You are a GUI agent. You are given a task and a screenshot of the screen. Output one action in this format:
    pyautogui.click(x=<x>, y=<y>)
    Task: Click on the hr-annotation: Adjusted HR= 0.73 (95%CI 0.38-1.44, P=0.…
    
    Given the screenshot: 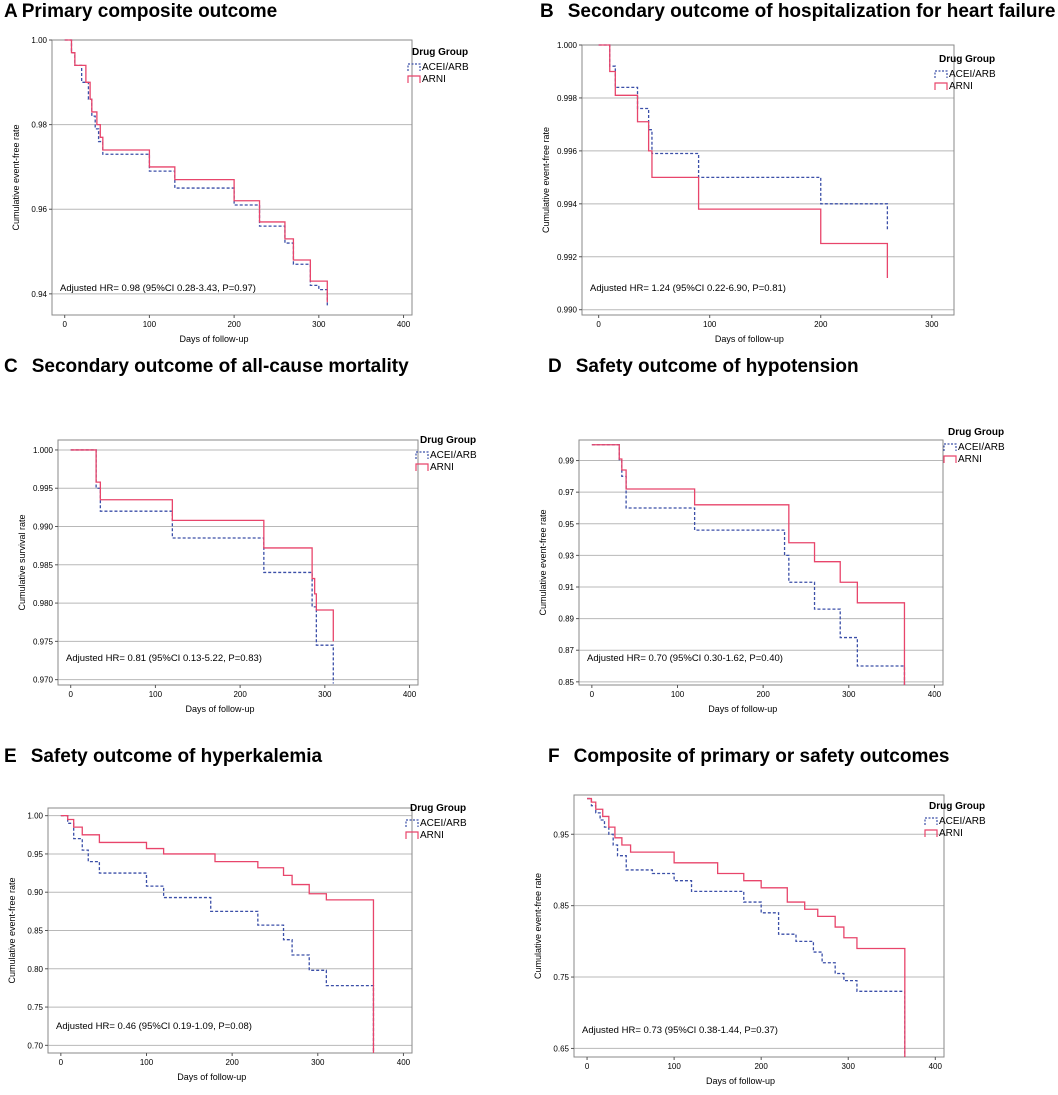 What is the action you would take?
    pyautogui.click(x=680, y=1030)
    